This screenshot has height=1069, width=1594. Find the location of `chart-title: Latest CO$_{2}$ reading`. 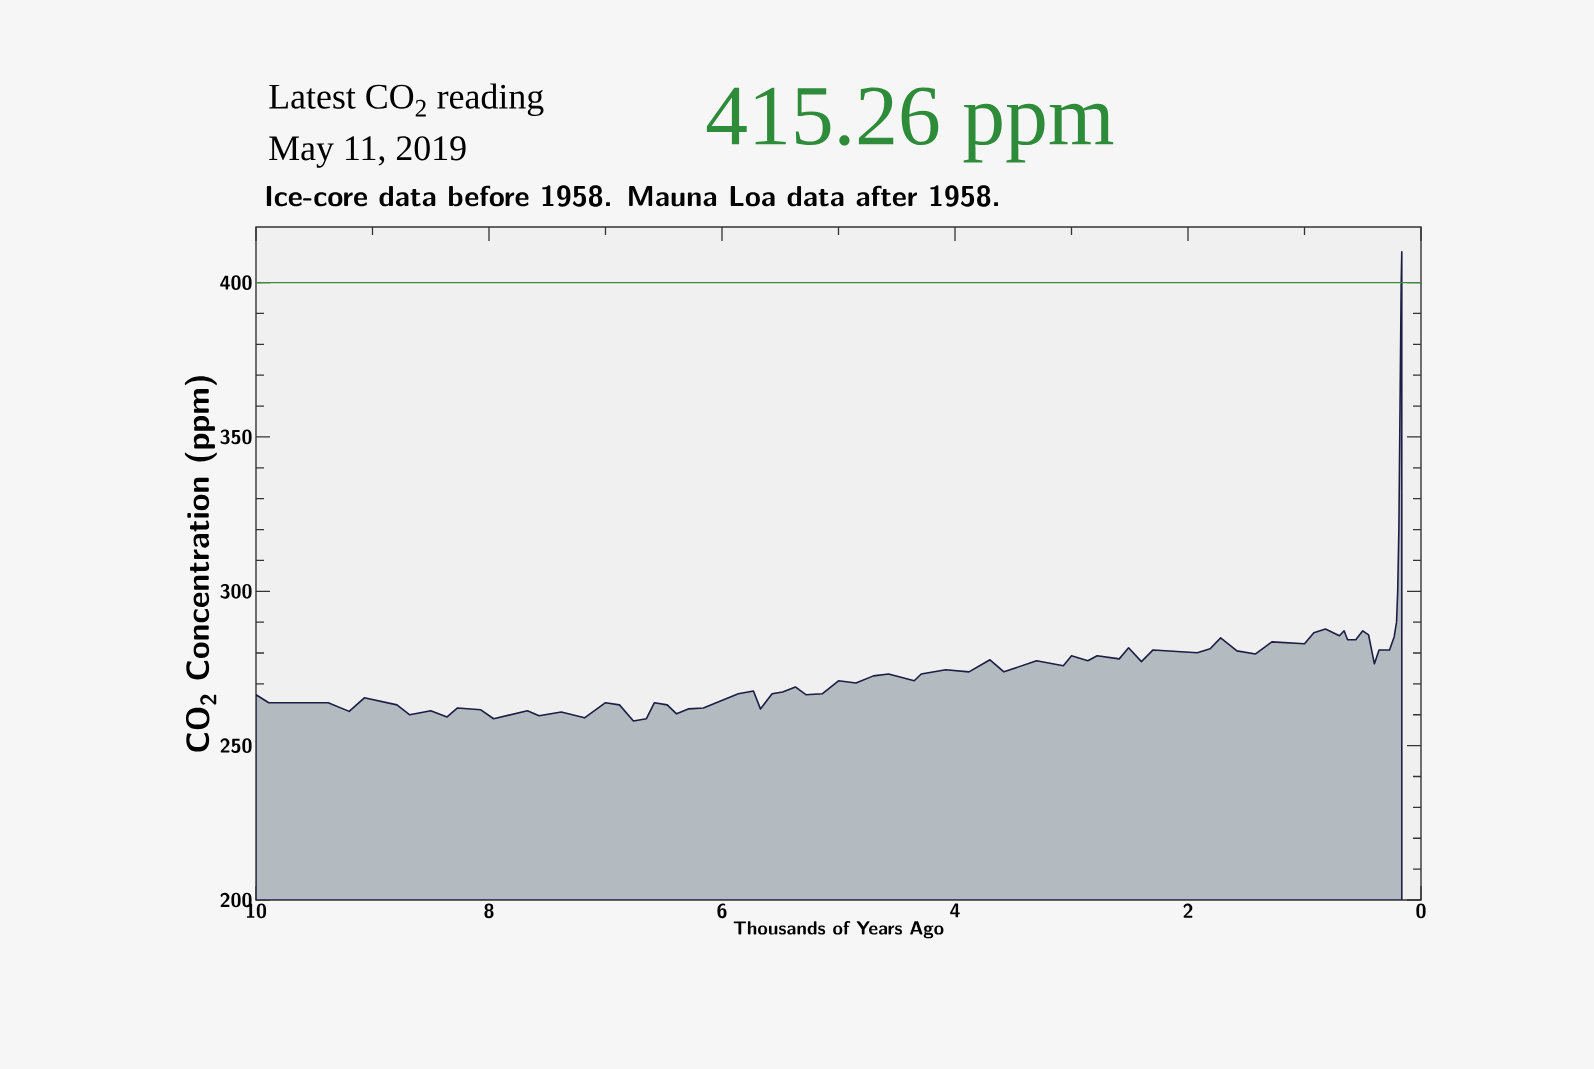

chart-title: Latest CO$_{2}$ reading is located at coordinates (406, 100).